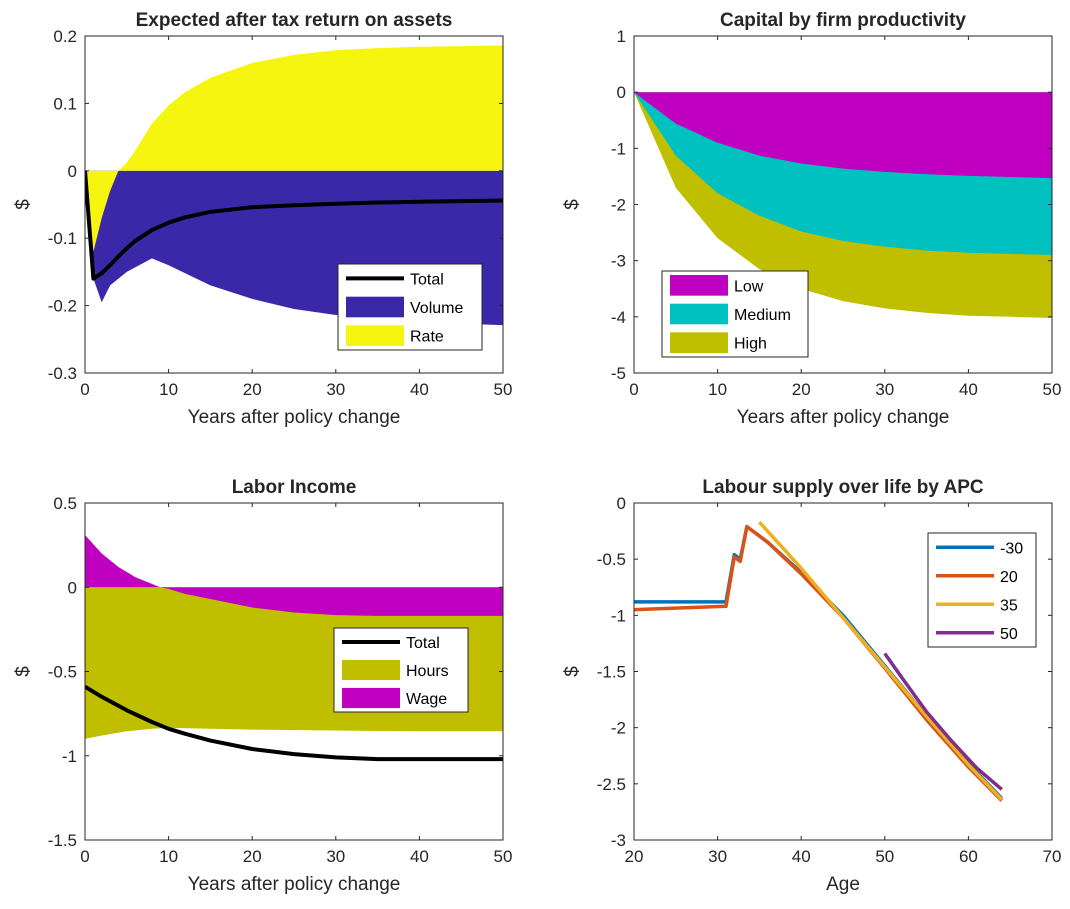 This screenshot has height=909, width=1070. Describe the element at coordinates (618, 728) in the screenshot. I see `y-tick-label: -2` at that location.